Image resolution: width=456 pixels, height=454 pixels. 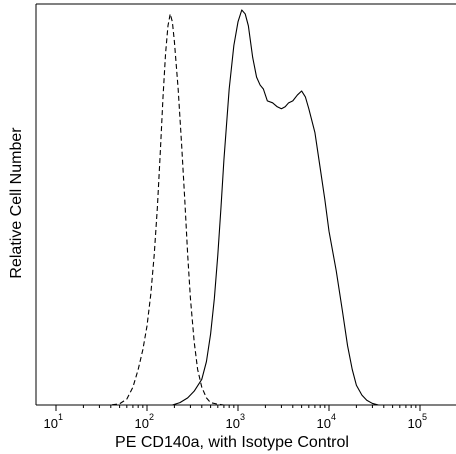 I want to click on x-tick-exponent: 1, so click(x=60, y=417).